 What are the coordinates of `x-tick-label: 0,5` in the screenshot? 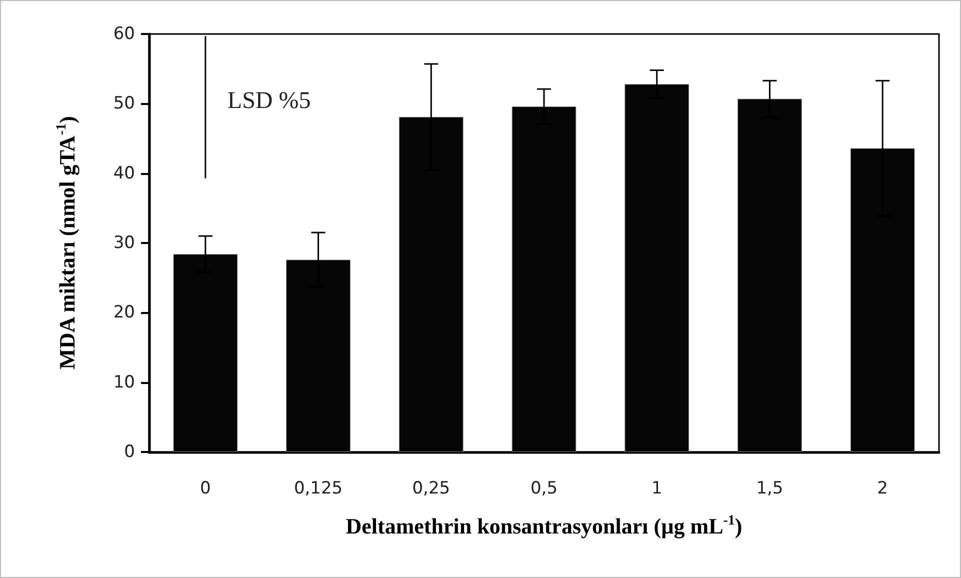 It's located at (544, 488).